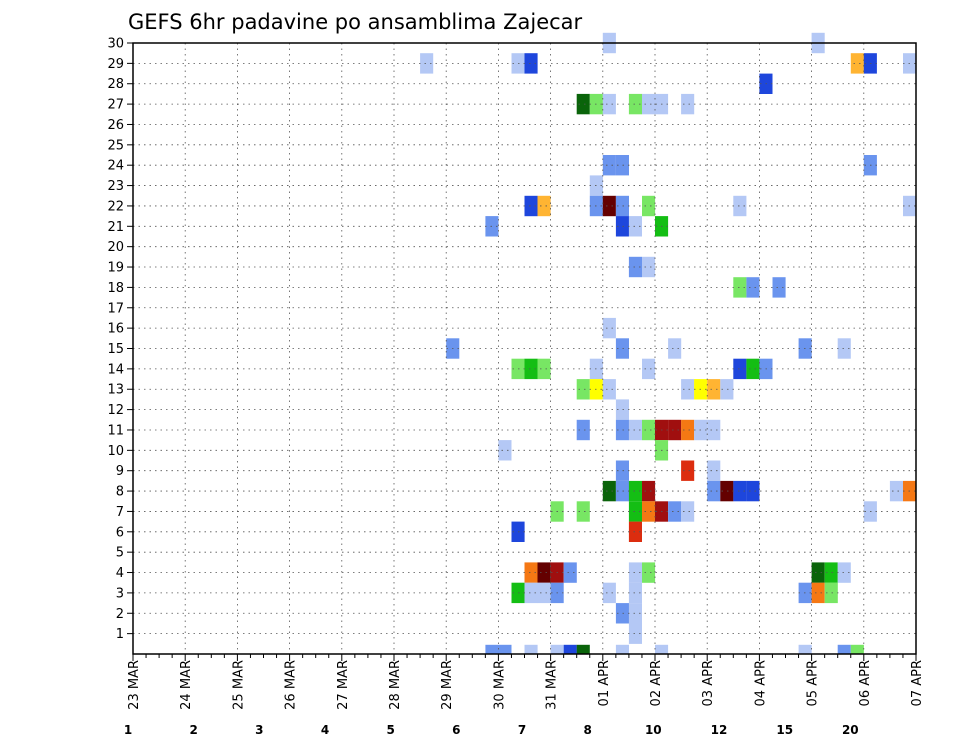 The height and width of the screenshot is (742, 960). I want to click on y-tick-label: 29, so click(115, 64).